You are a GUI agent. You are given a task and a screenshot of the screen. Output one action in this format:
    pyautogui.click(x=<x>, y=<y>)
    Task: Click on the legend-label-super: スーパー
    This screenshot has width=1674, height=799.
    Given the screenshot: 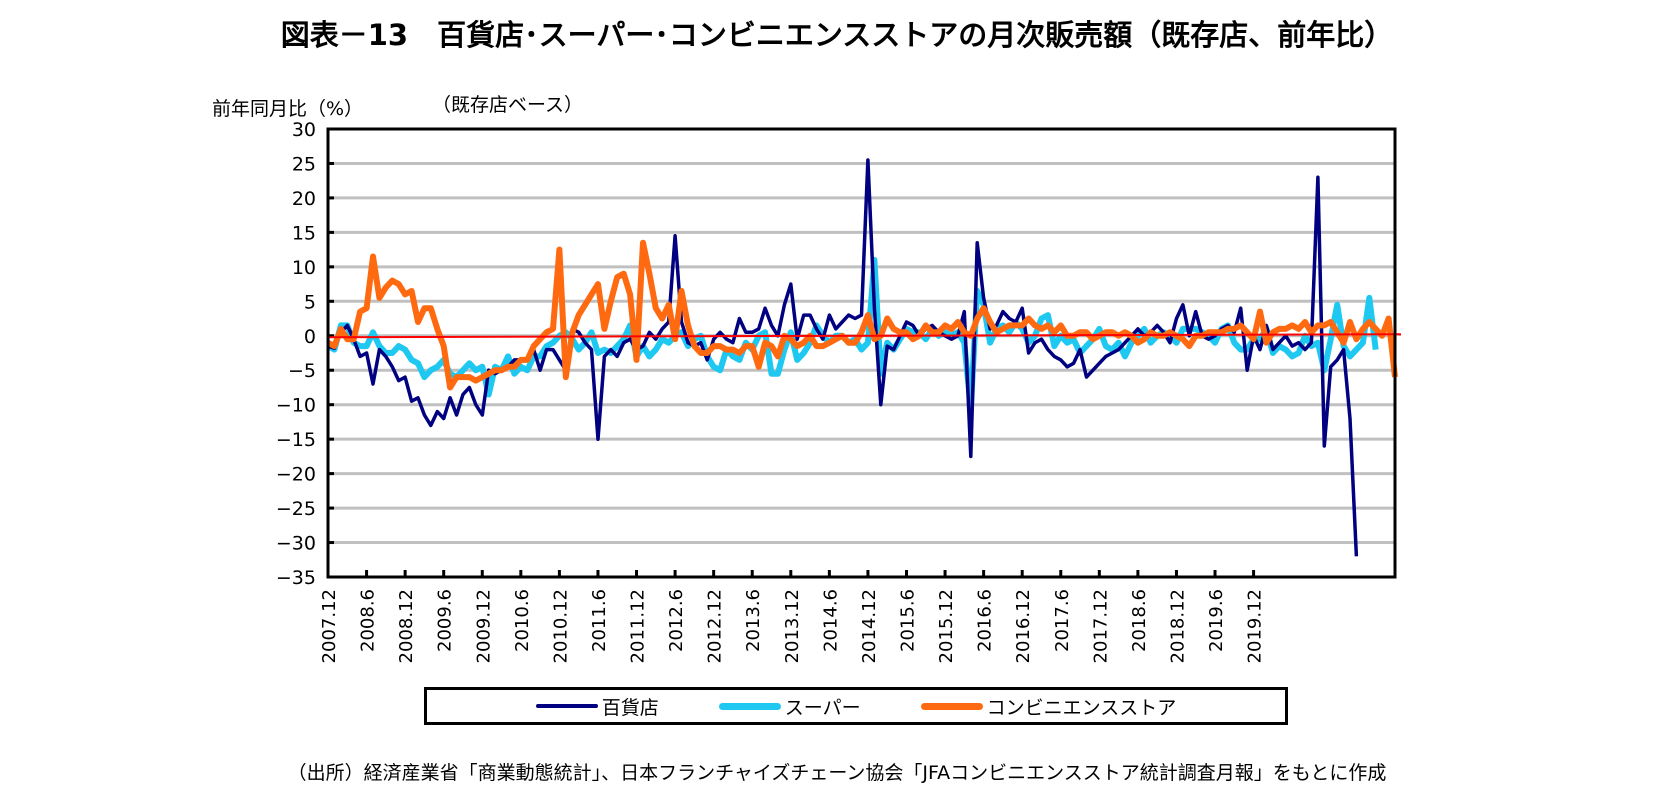 What is the action you would take?
    pyautogui.click(x=822, y=707)
    